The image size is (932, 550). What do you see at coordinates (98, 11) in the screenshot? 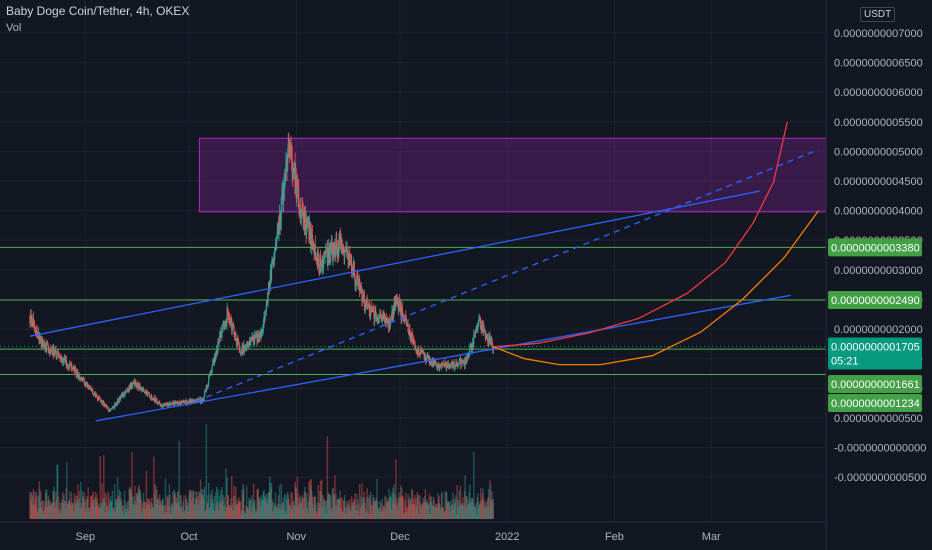
I see `symbol-title: Baby Doge Coin/Tether, 4h, OKEX` at bounding box center [98, 11].